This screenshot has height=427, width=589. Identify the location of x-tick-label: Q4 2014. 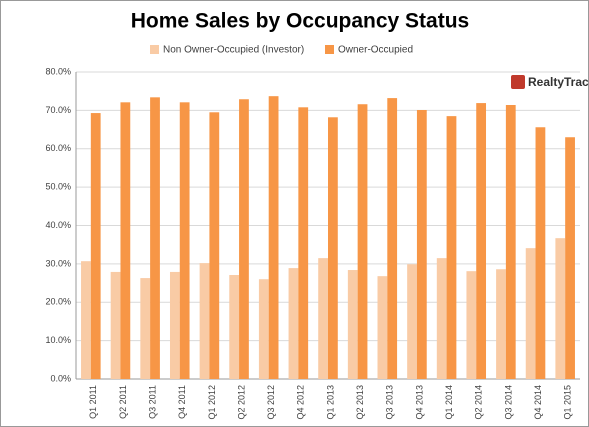
(538, 402).